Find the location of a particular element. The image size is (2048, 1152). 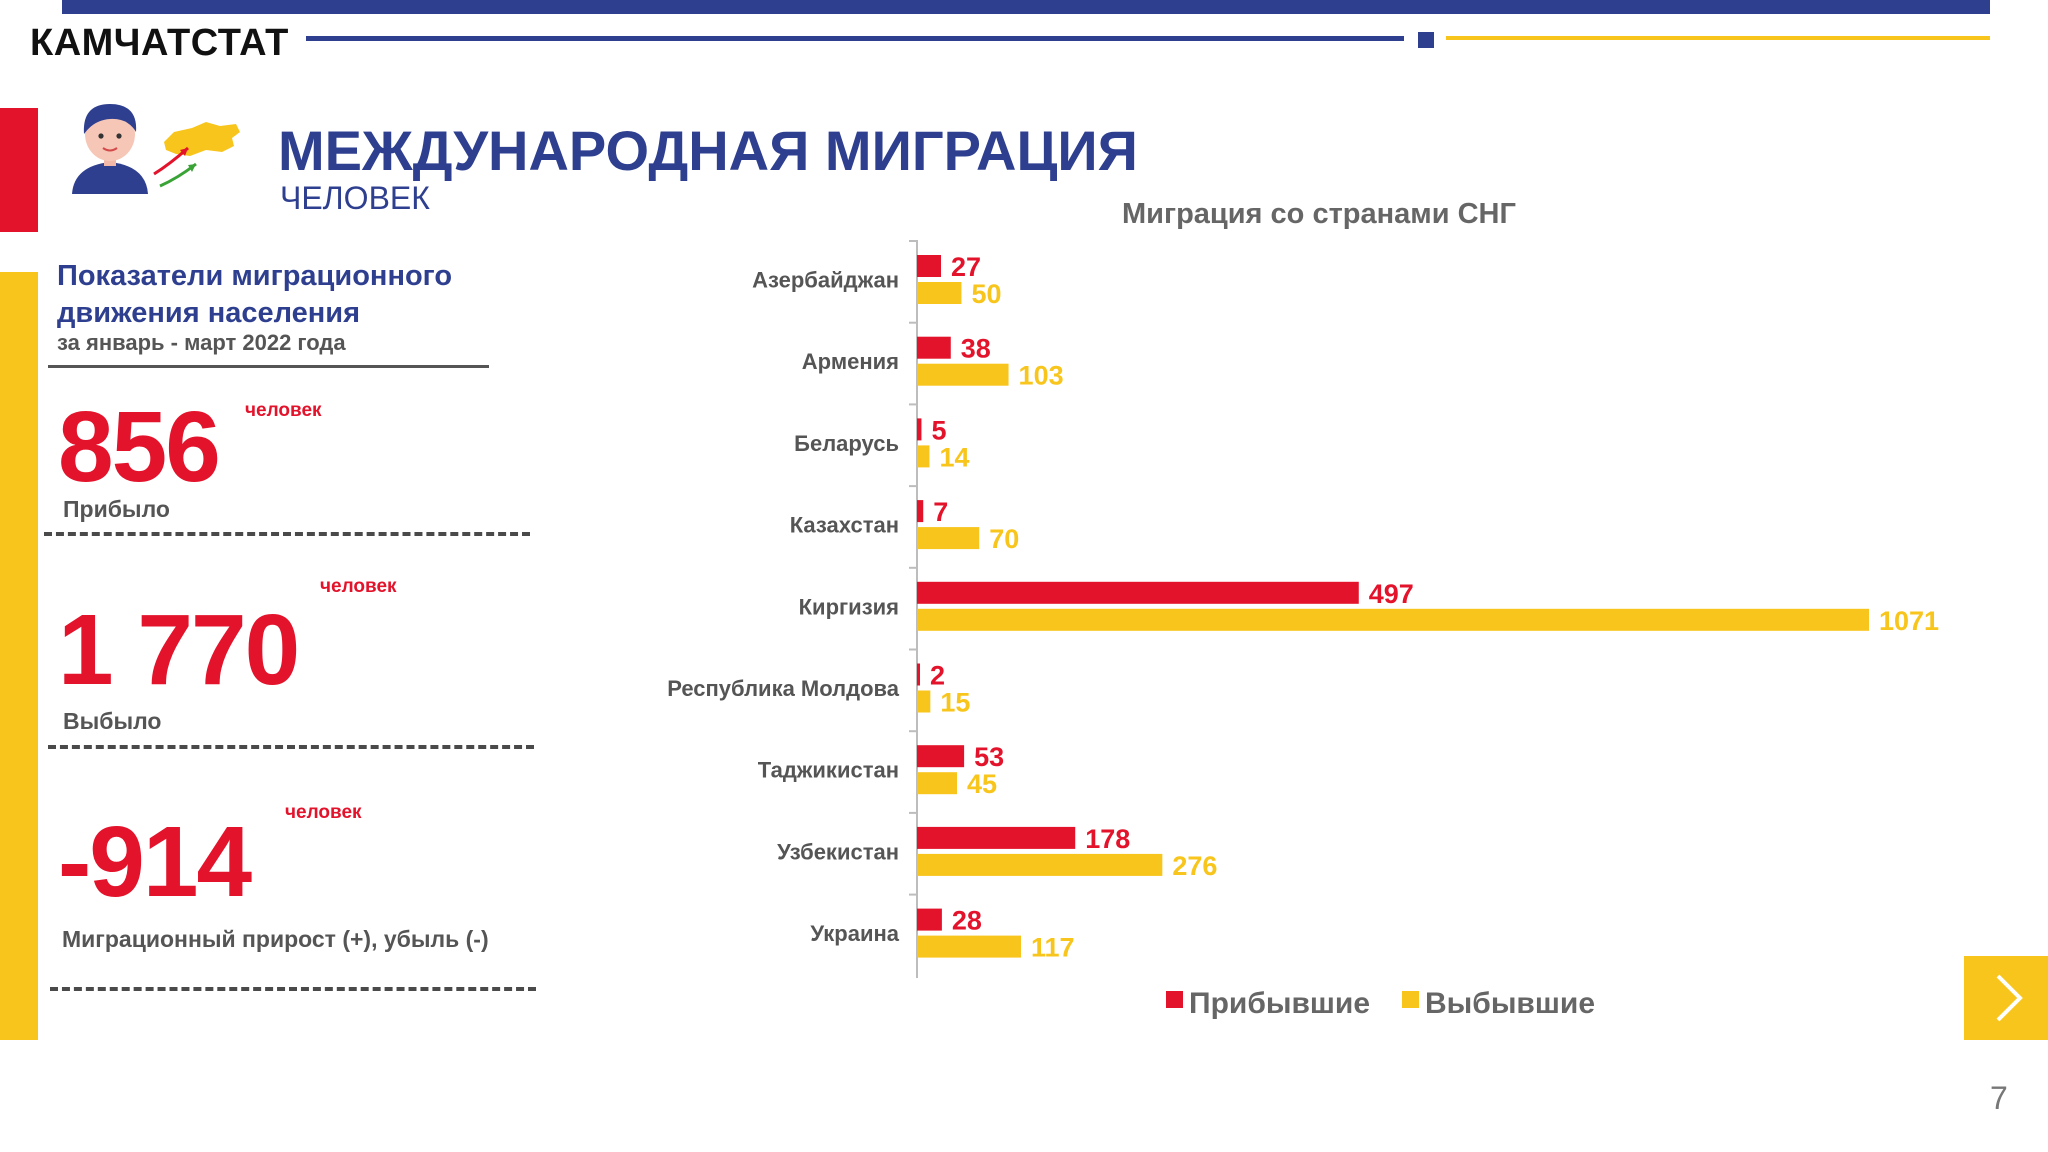

red-accent-bar is located at coordinates (19, 170).